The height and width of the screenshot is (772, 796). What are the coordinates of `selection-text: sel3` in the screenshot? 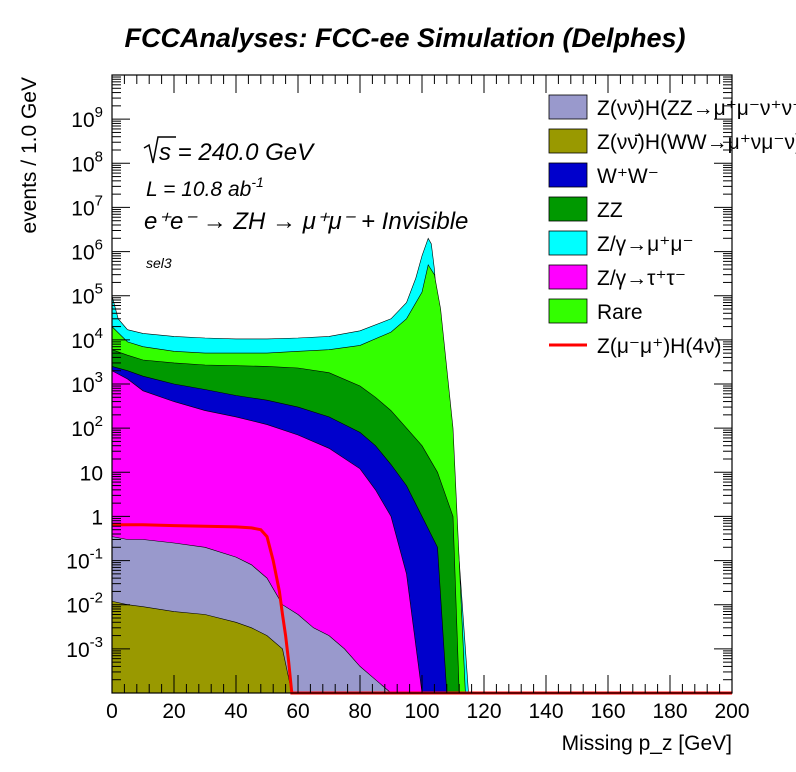 It's located at (159, 263).